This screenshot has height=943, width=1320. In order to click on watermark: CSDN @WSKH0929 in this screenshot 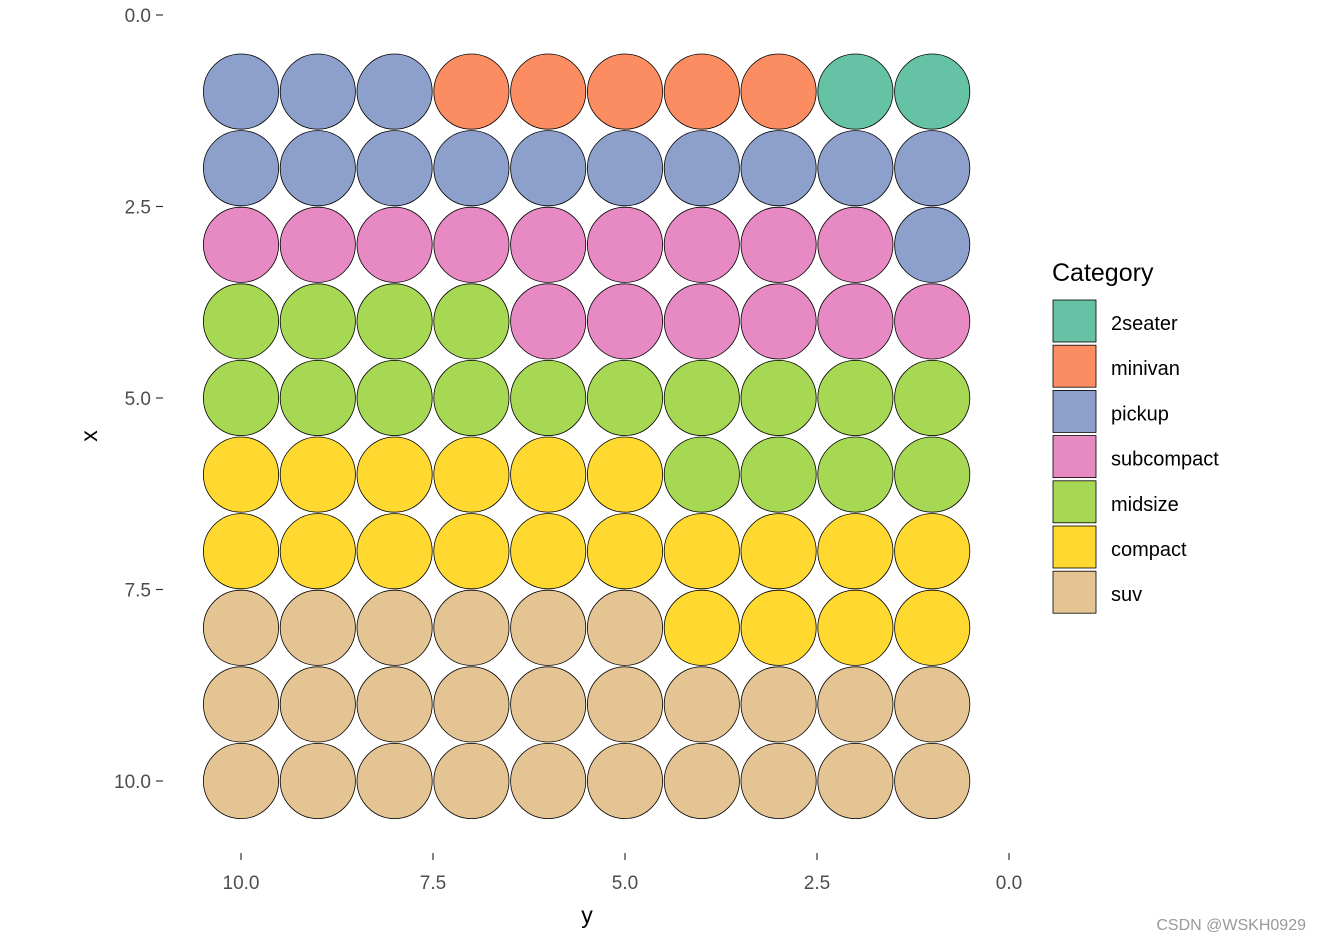, I will do `click(1231, 925)`.